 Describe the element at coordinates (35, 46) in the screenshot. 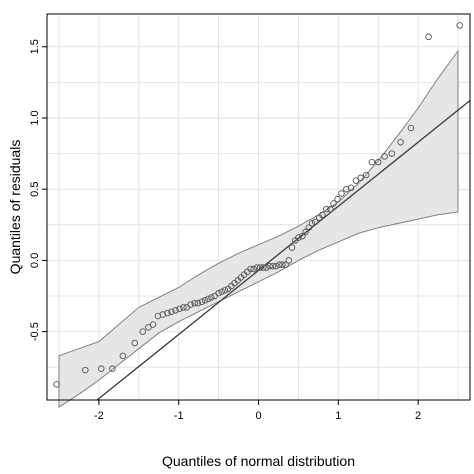

I see `y-tick-label: 1.5` at that location.